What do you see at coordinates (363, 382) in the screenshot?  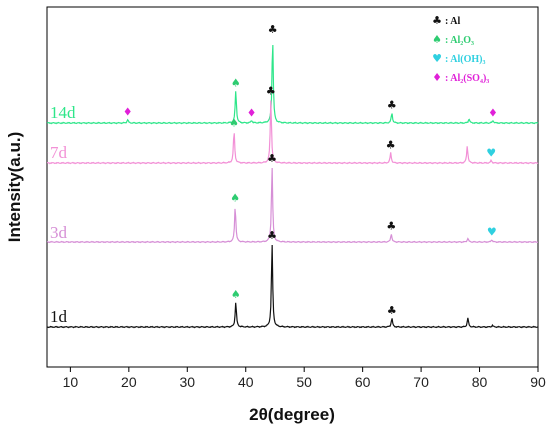 I see `x-tick-label: 60` at bounding box center [363, 382].